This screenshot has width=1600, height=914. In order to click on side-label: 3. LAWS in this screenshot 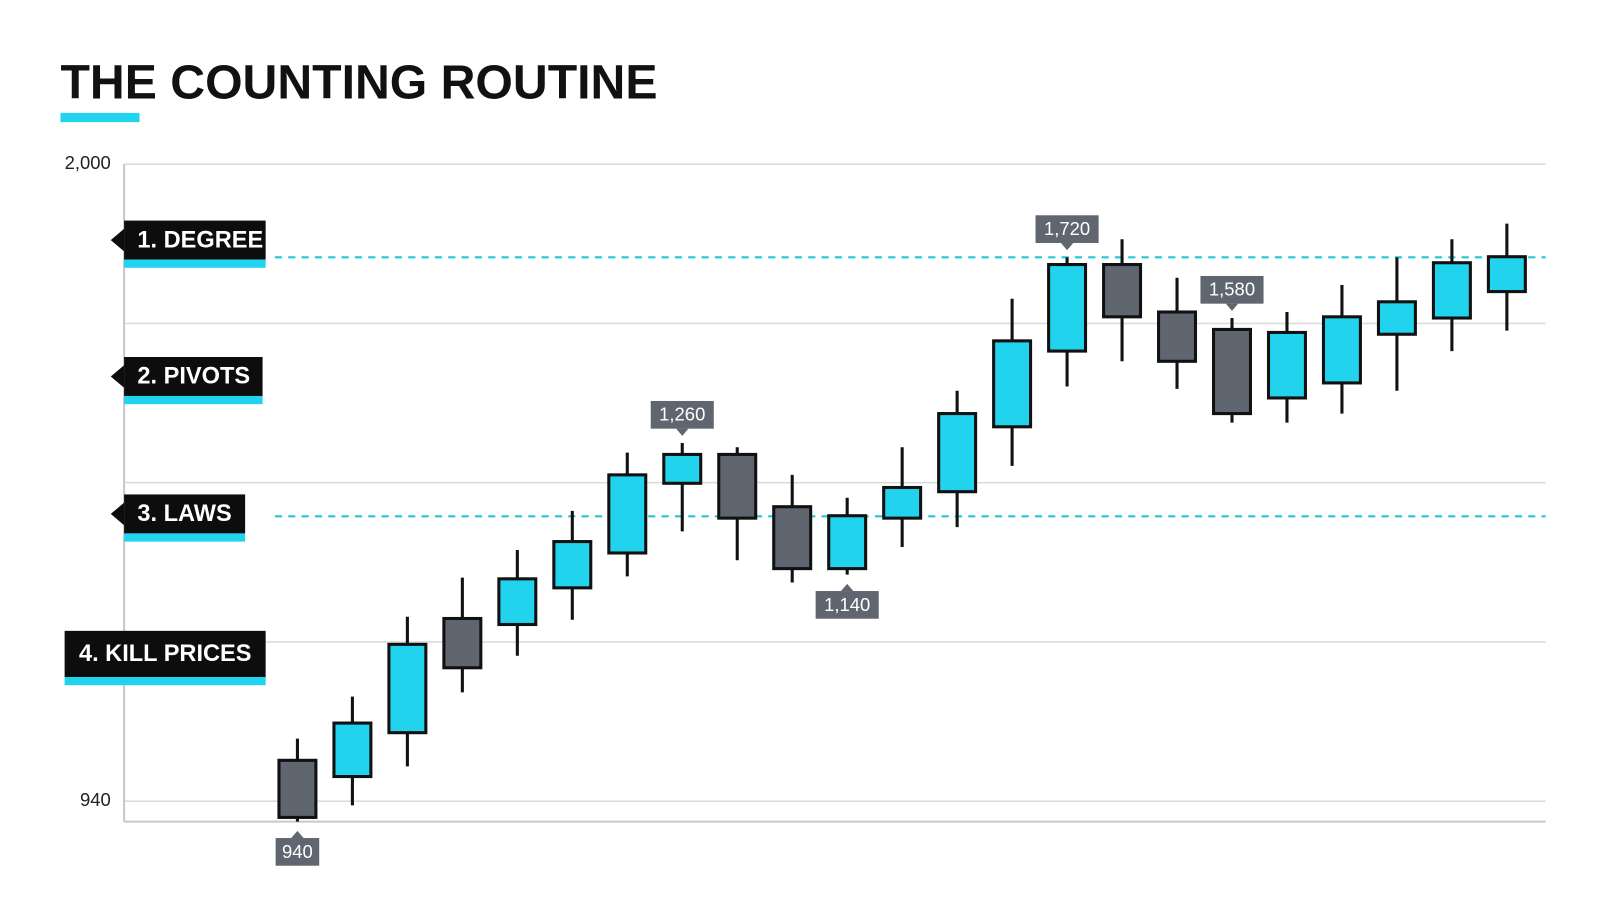, I will do `click(184, 513)`.